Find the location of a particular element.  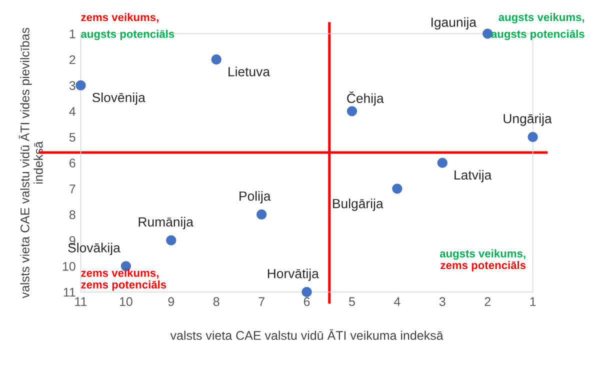

annotation: Igaunija is located at coordinates (454, 23).